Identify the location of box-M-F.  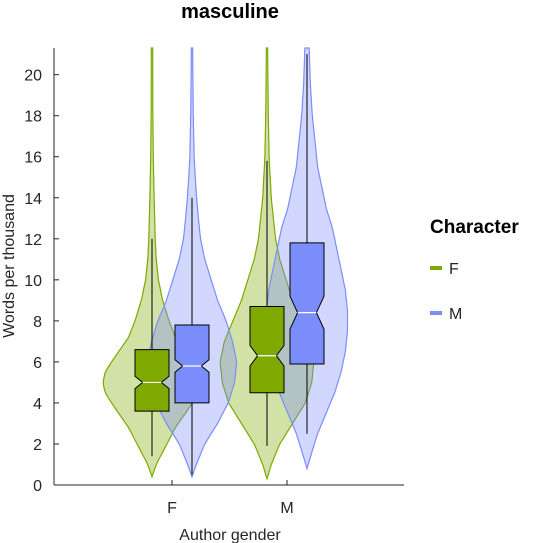
(192, 364).